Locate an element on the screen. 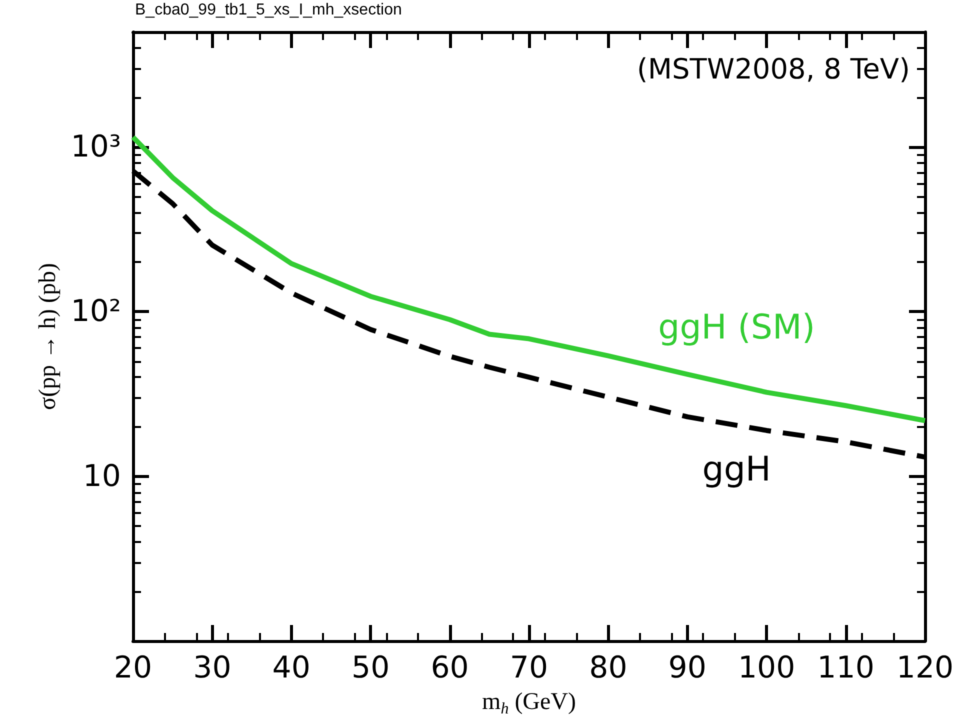 The image size is (960, 722). series-label: ggH is located at coordinates (736, 469).